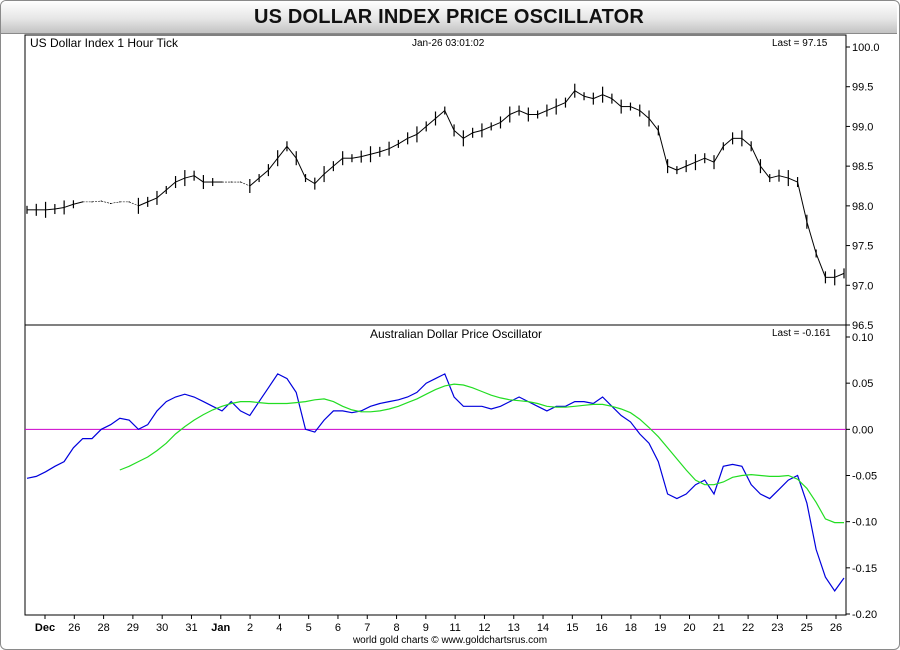  I want to click on y-tick-label: 100.0, so click(866, 48).